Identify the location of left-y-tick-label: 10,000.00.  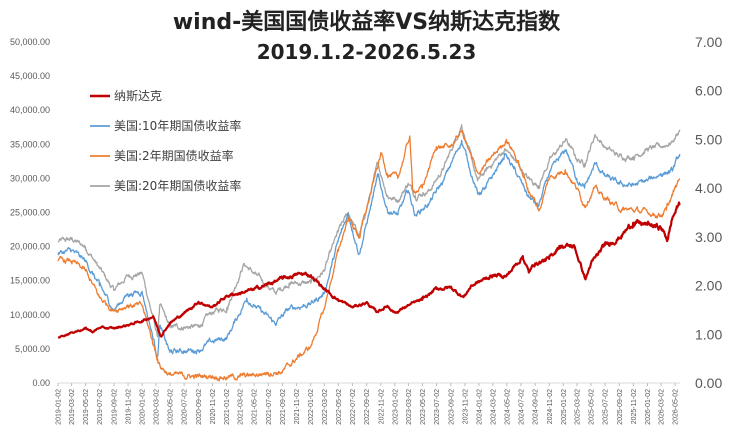
(30, 315).